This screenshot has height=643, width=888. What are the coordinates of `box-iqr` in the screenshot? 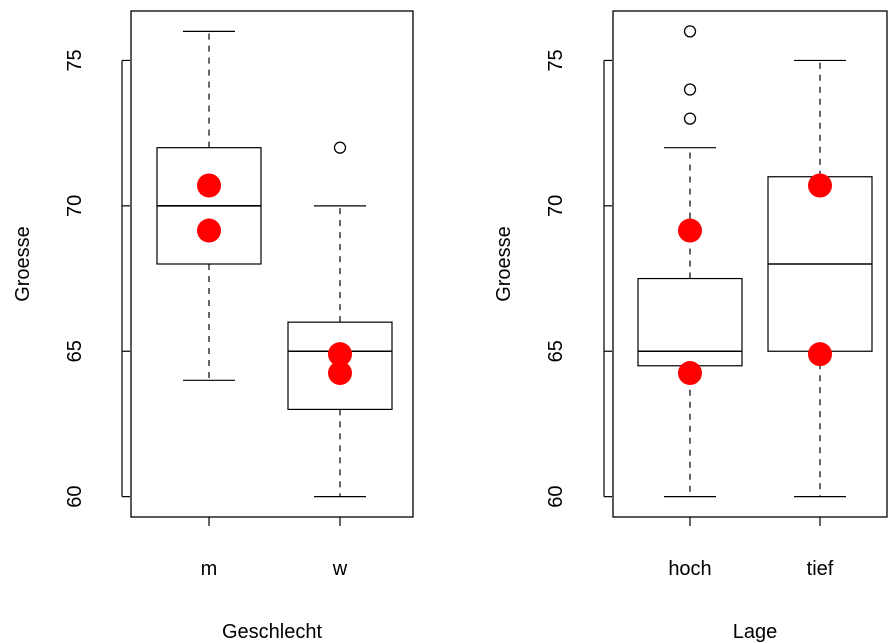 It's located at (690, 322).